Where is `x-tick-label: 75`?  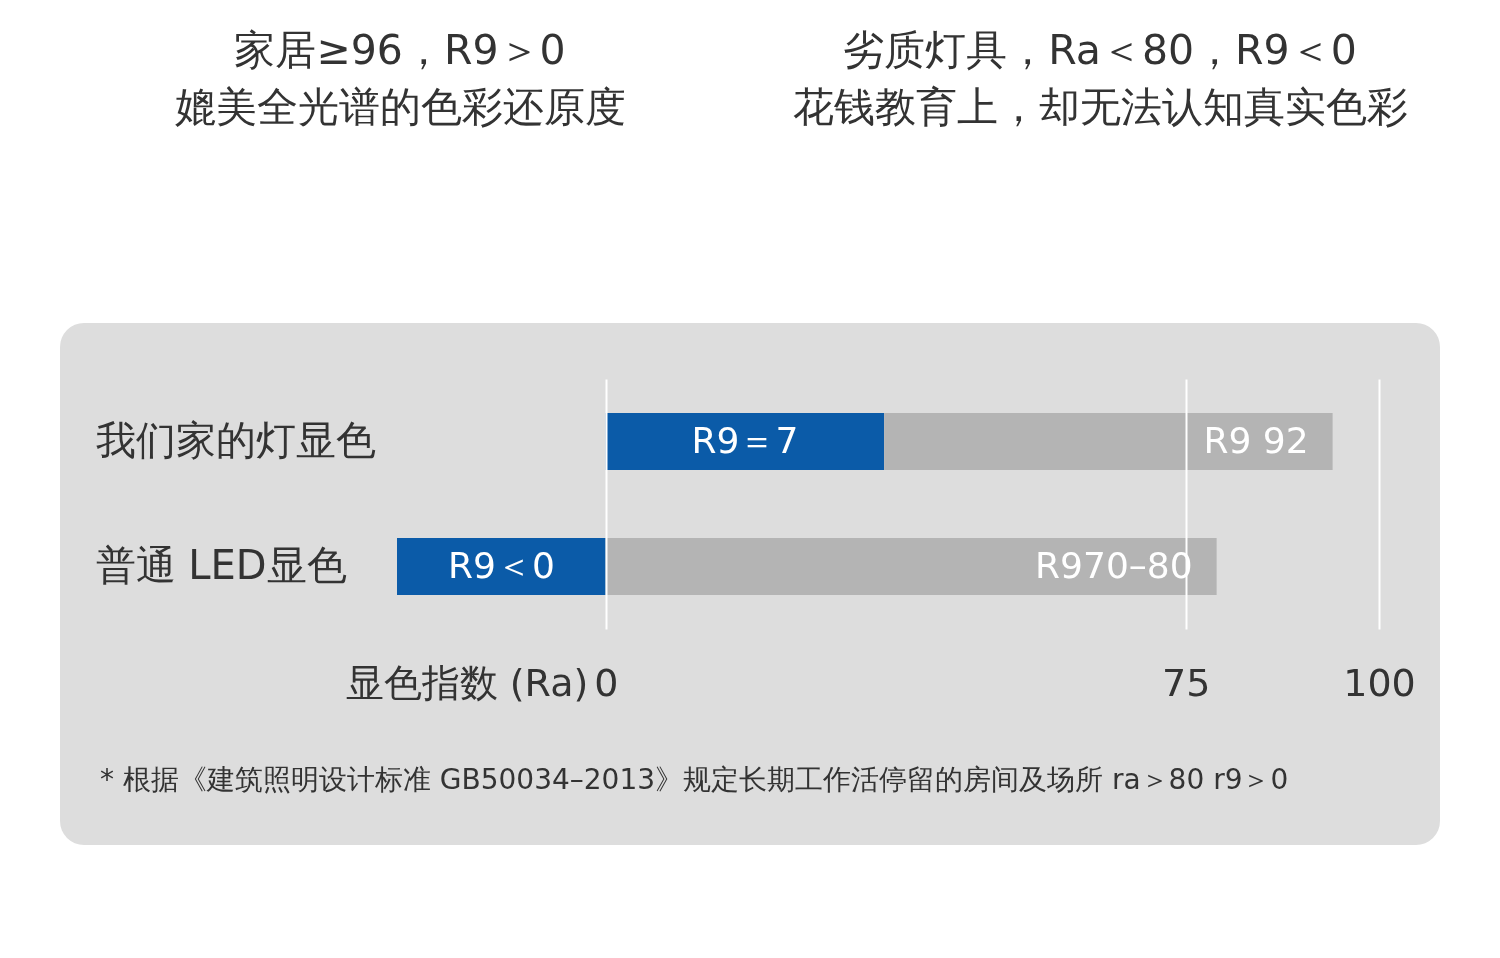 x-tick-label: 75 is located at coordinates (1186, 682).